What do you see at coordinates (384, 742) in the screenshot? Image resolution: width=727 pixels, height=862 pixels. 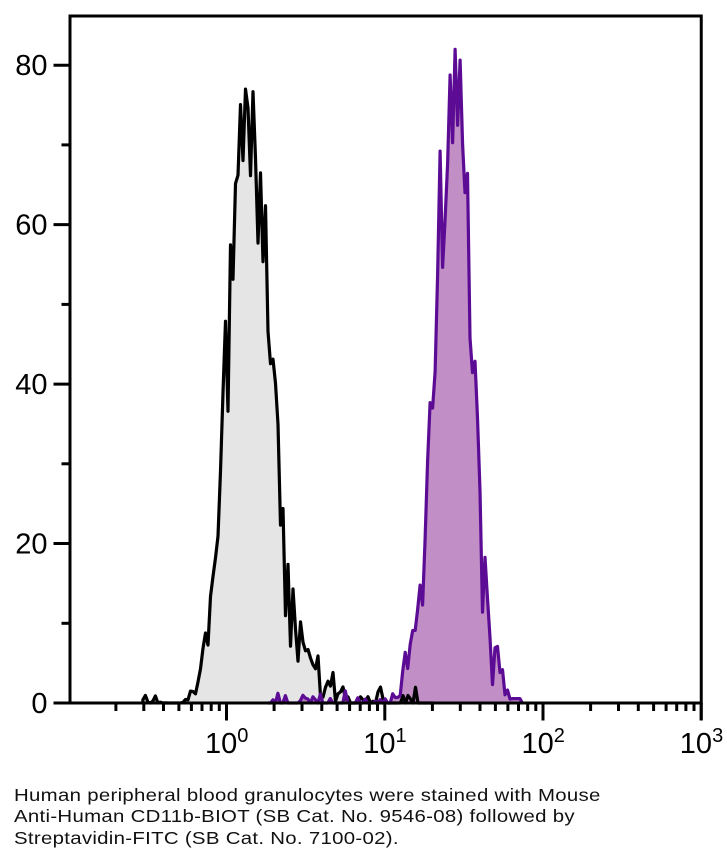 I see `svg-text: 10¹` at bounding box center [384, 742].